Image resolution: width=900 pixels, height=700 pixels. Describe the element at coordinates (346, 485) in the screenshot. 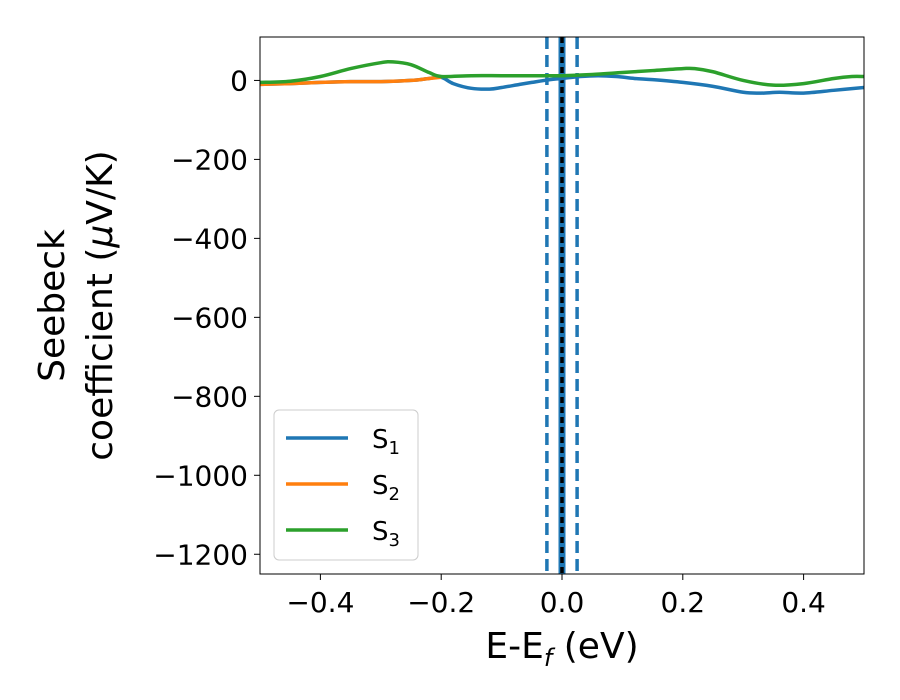

I see `legend: S1 S2 S3` at that location.